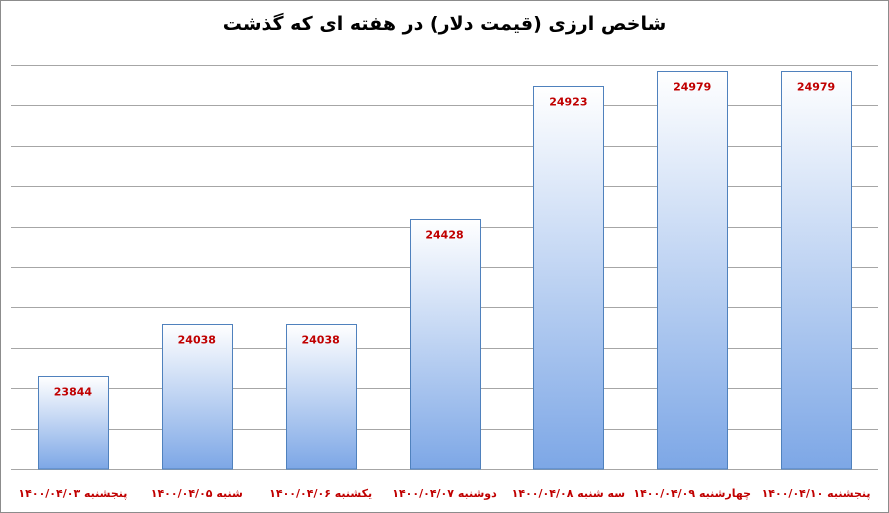  I want to click on x-tick-label: پنجشنبه ۱۴۰۰/۰۴/۰۳, so click(72, 493).